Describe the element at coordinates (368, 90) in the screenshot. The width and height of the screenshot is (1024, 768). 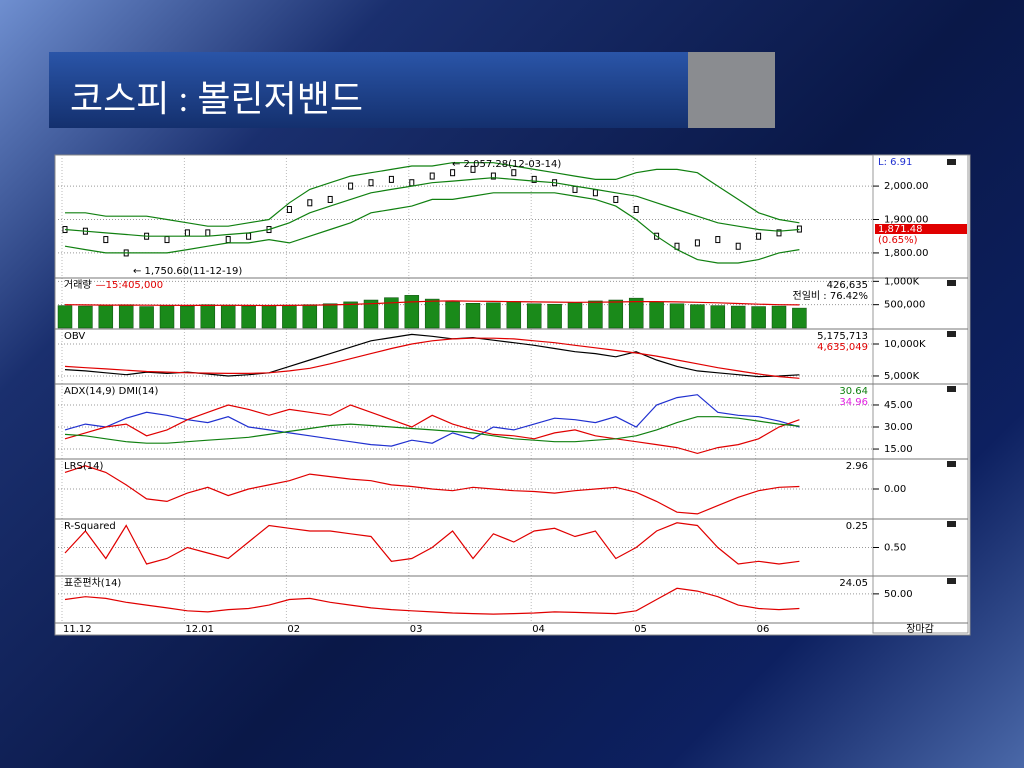
I see `title-bar` at that location.